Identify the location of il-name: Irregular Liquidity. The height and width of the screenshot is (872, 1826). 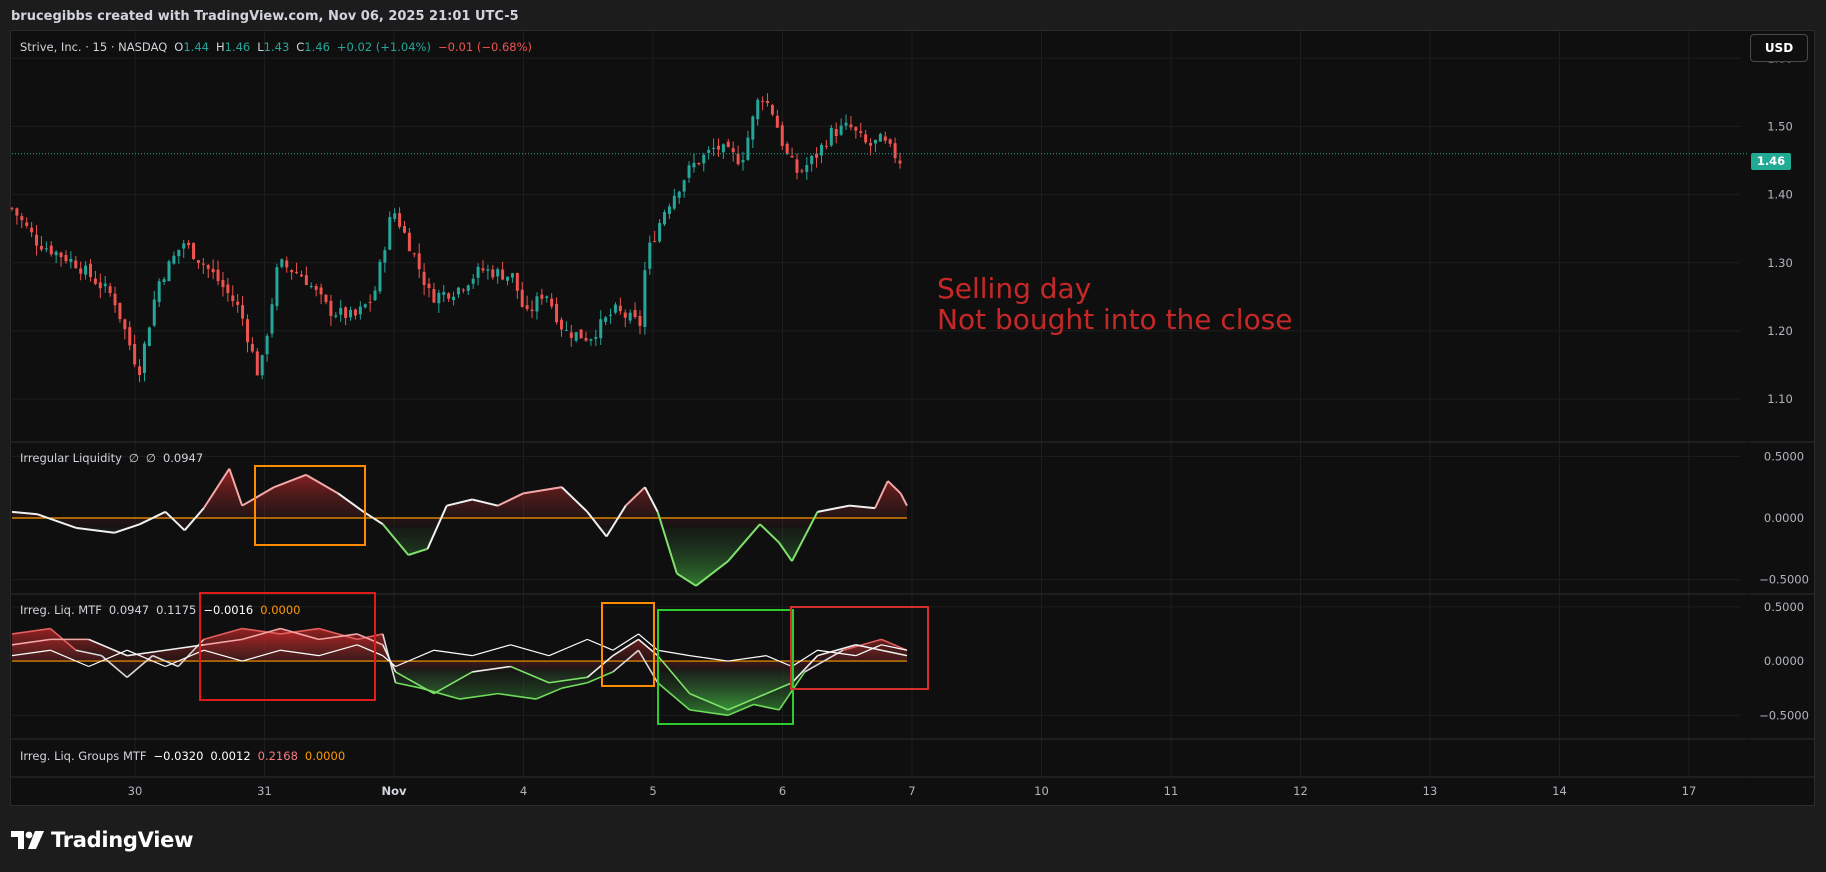
(71, 458).